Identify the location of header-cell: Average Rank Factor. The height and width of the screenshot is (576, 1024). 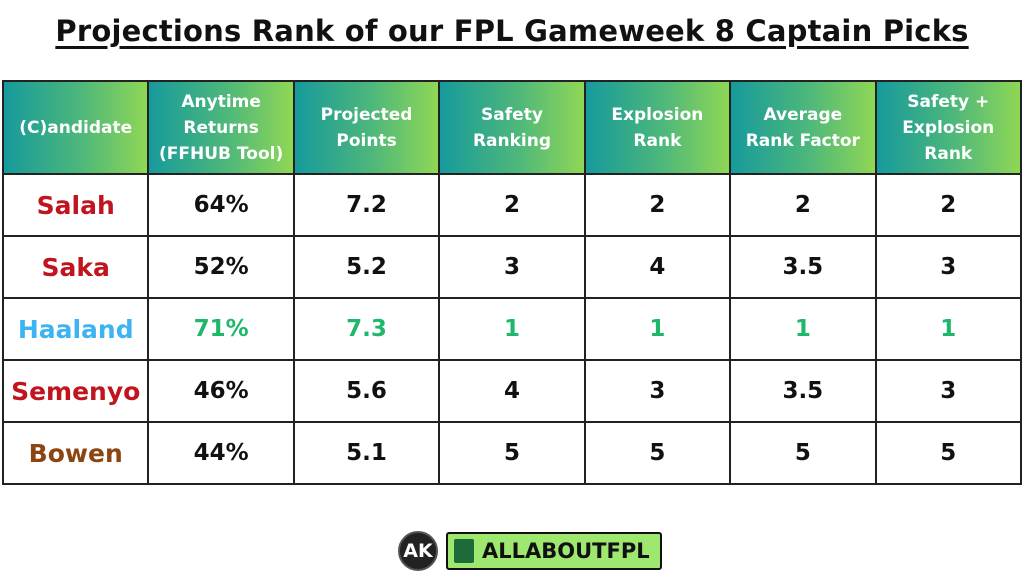
(803, 127).